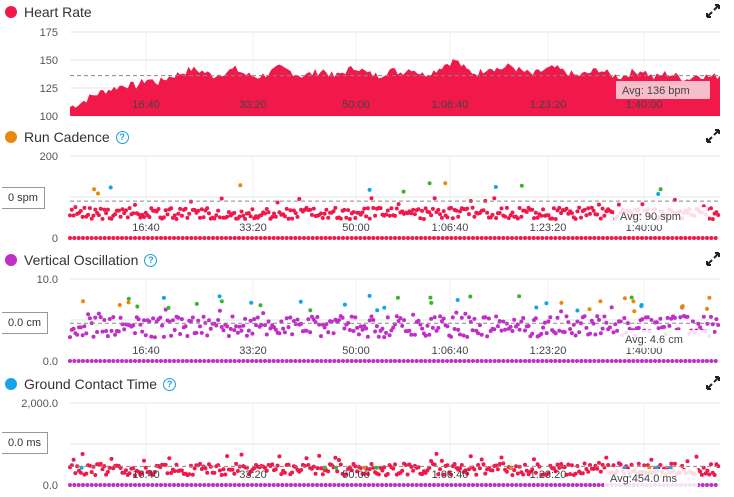 The width and height of the screenshot is (734, 497). I want to click on x-tick-label: 33:20, so click(253, 105).